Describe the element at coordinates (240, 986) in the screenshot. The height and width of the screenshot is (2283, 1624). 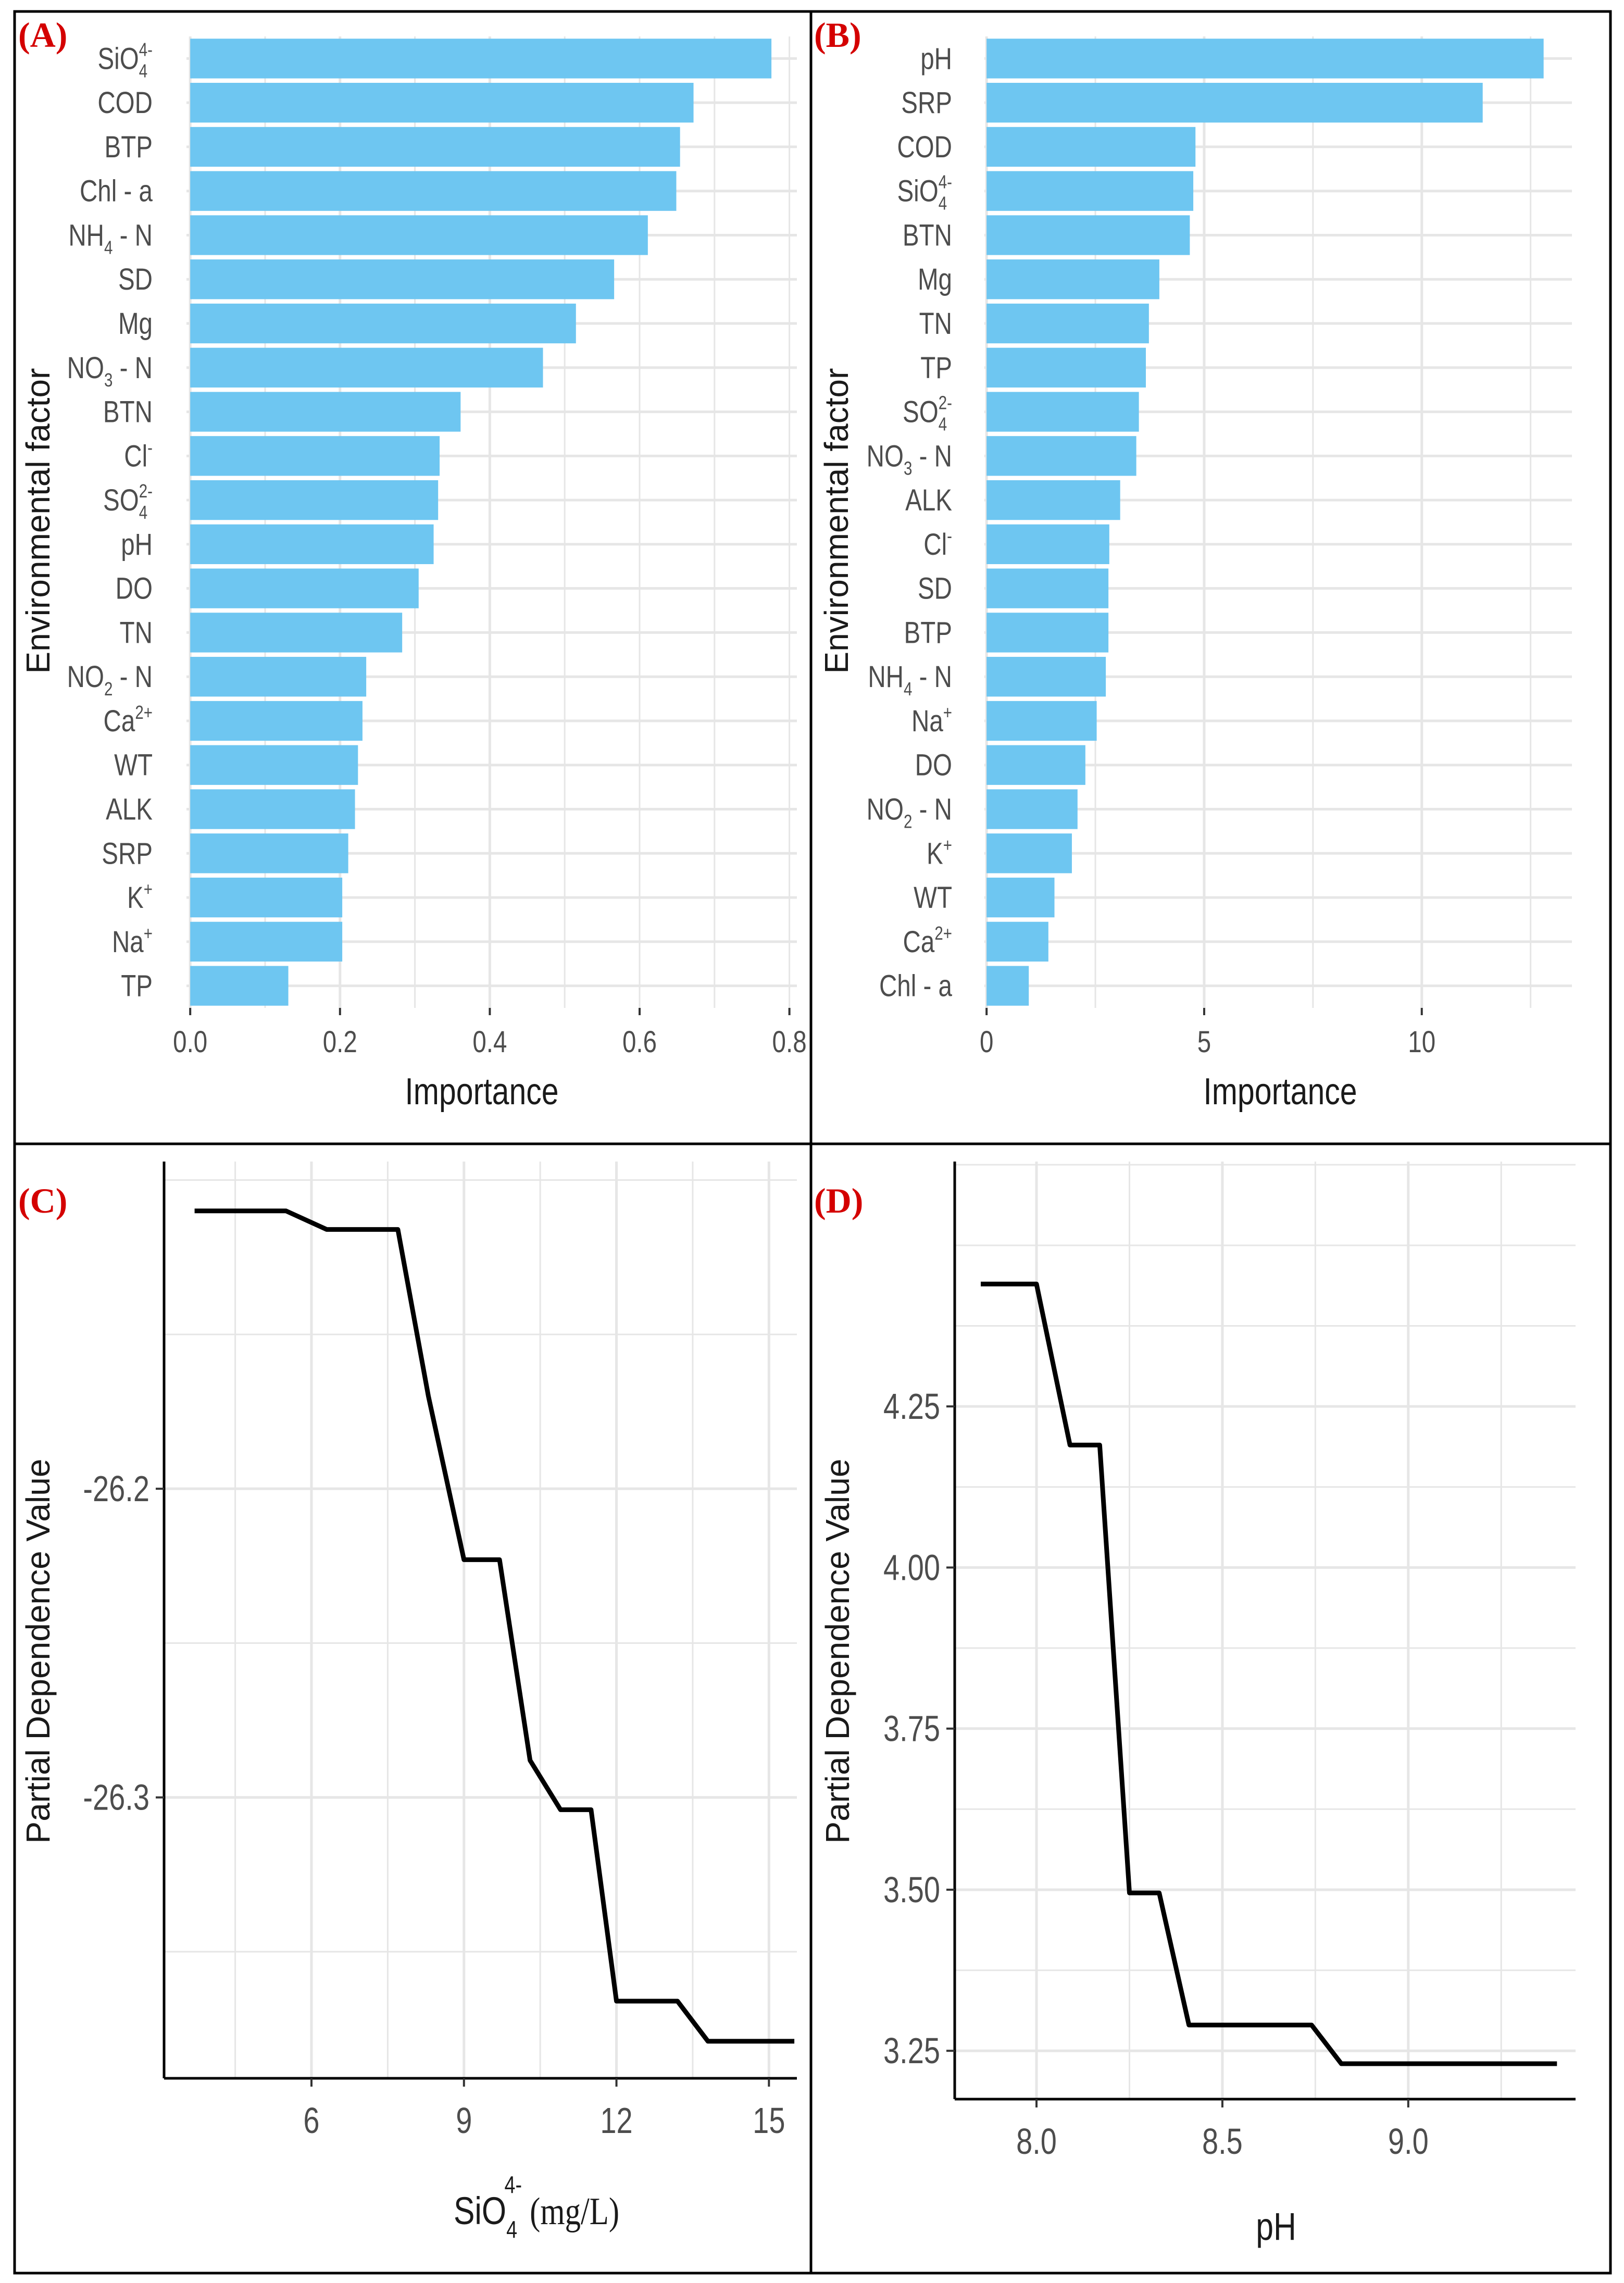
I see `panel-a-bar-tp` at that location.